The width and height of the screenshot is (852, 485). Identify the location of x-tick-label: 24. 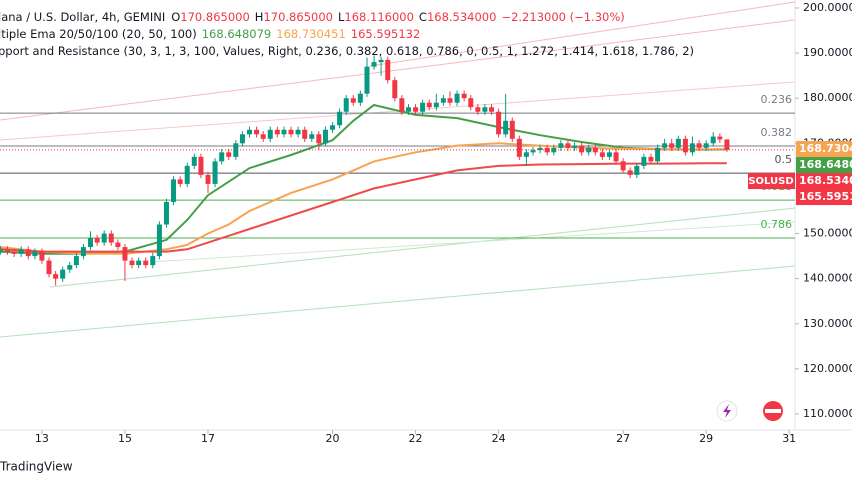
(499, 438).